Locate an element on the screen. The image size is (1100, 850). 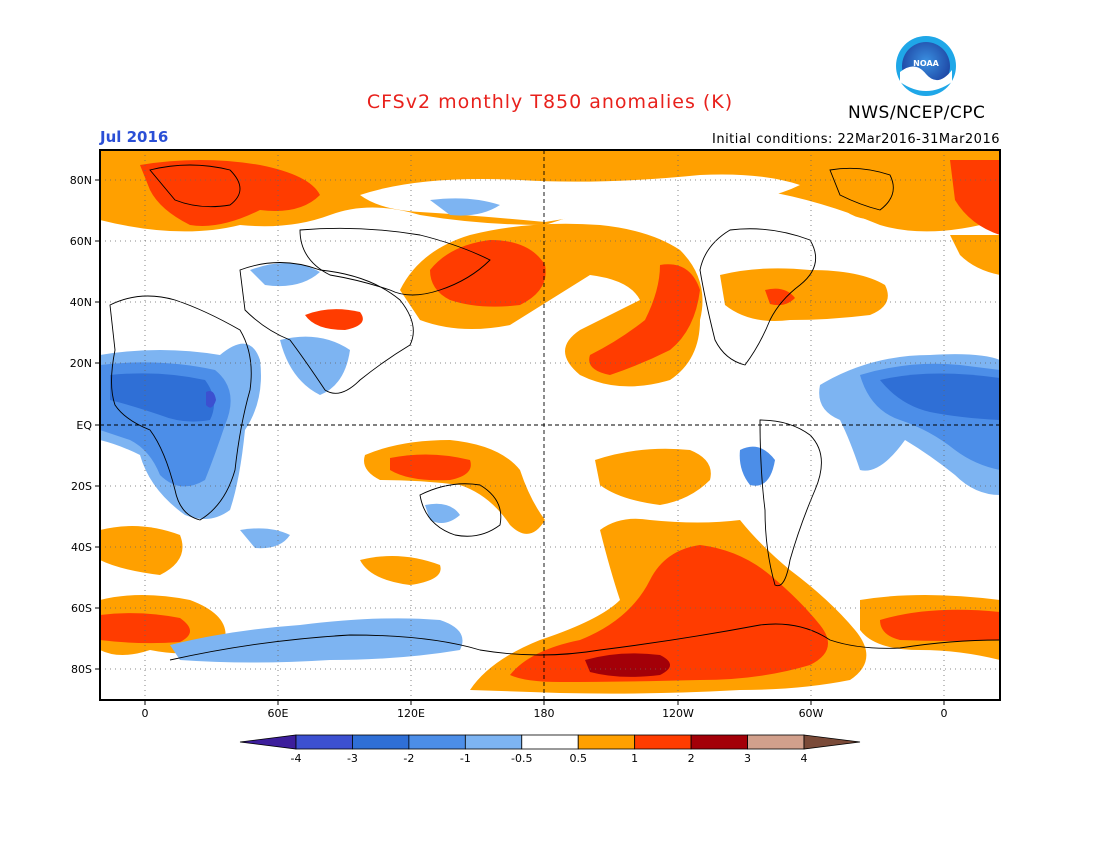
lon-label-60e: 60E is located at coordinates (278, 713).